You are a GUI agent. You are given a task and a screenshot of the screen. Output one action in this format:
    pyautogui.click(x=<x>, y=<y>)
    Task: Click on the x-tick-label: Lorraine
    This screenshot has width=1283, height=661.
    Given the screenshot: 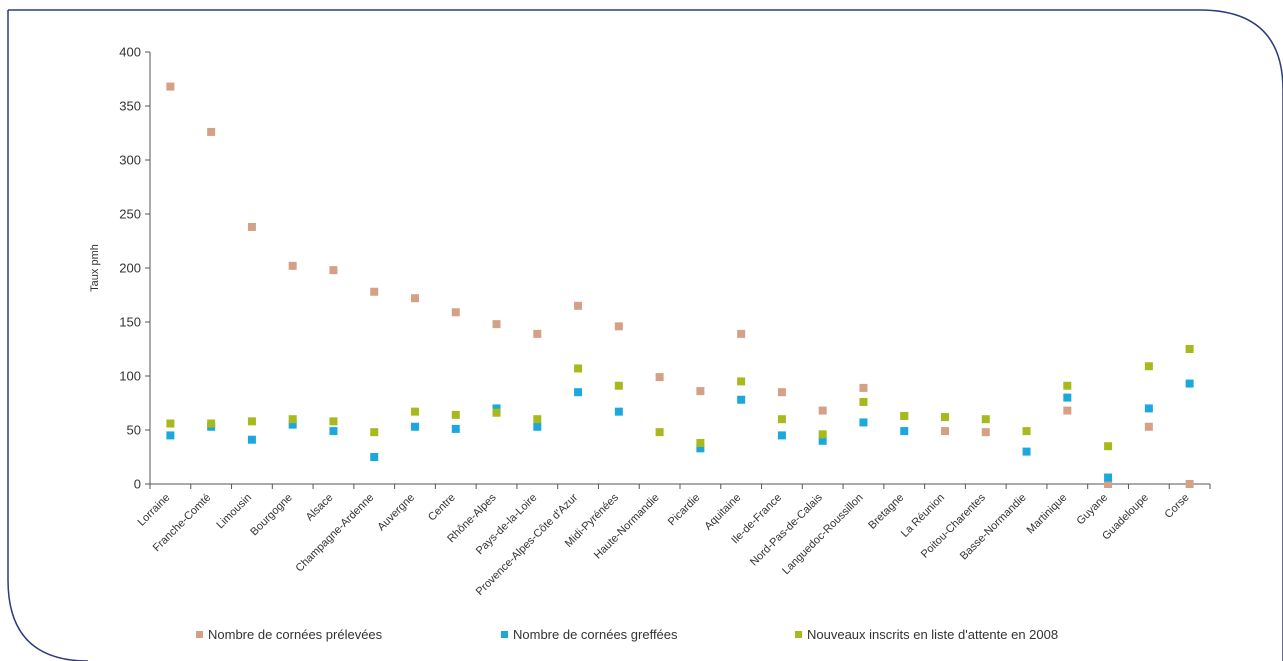 What is the action you would take?
    pyautogui.click(x=153, y=510)
    